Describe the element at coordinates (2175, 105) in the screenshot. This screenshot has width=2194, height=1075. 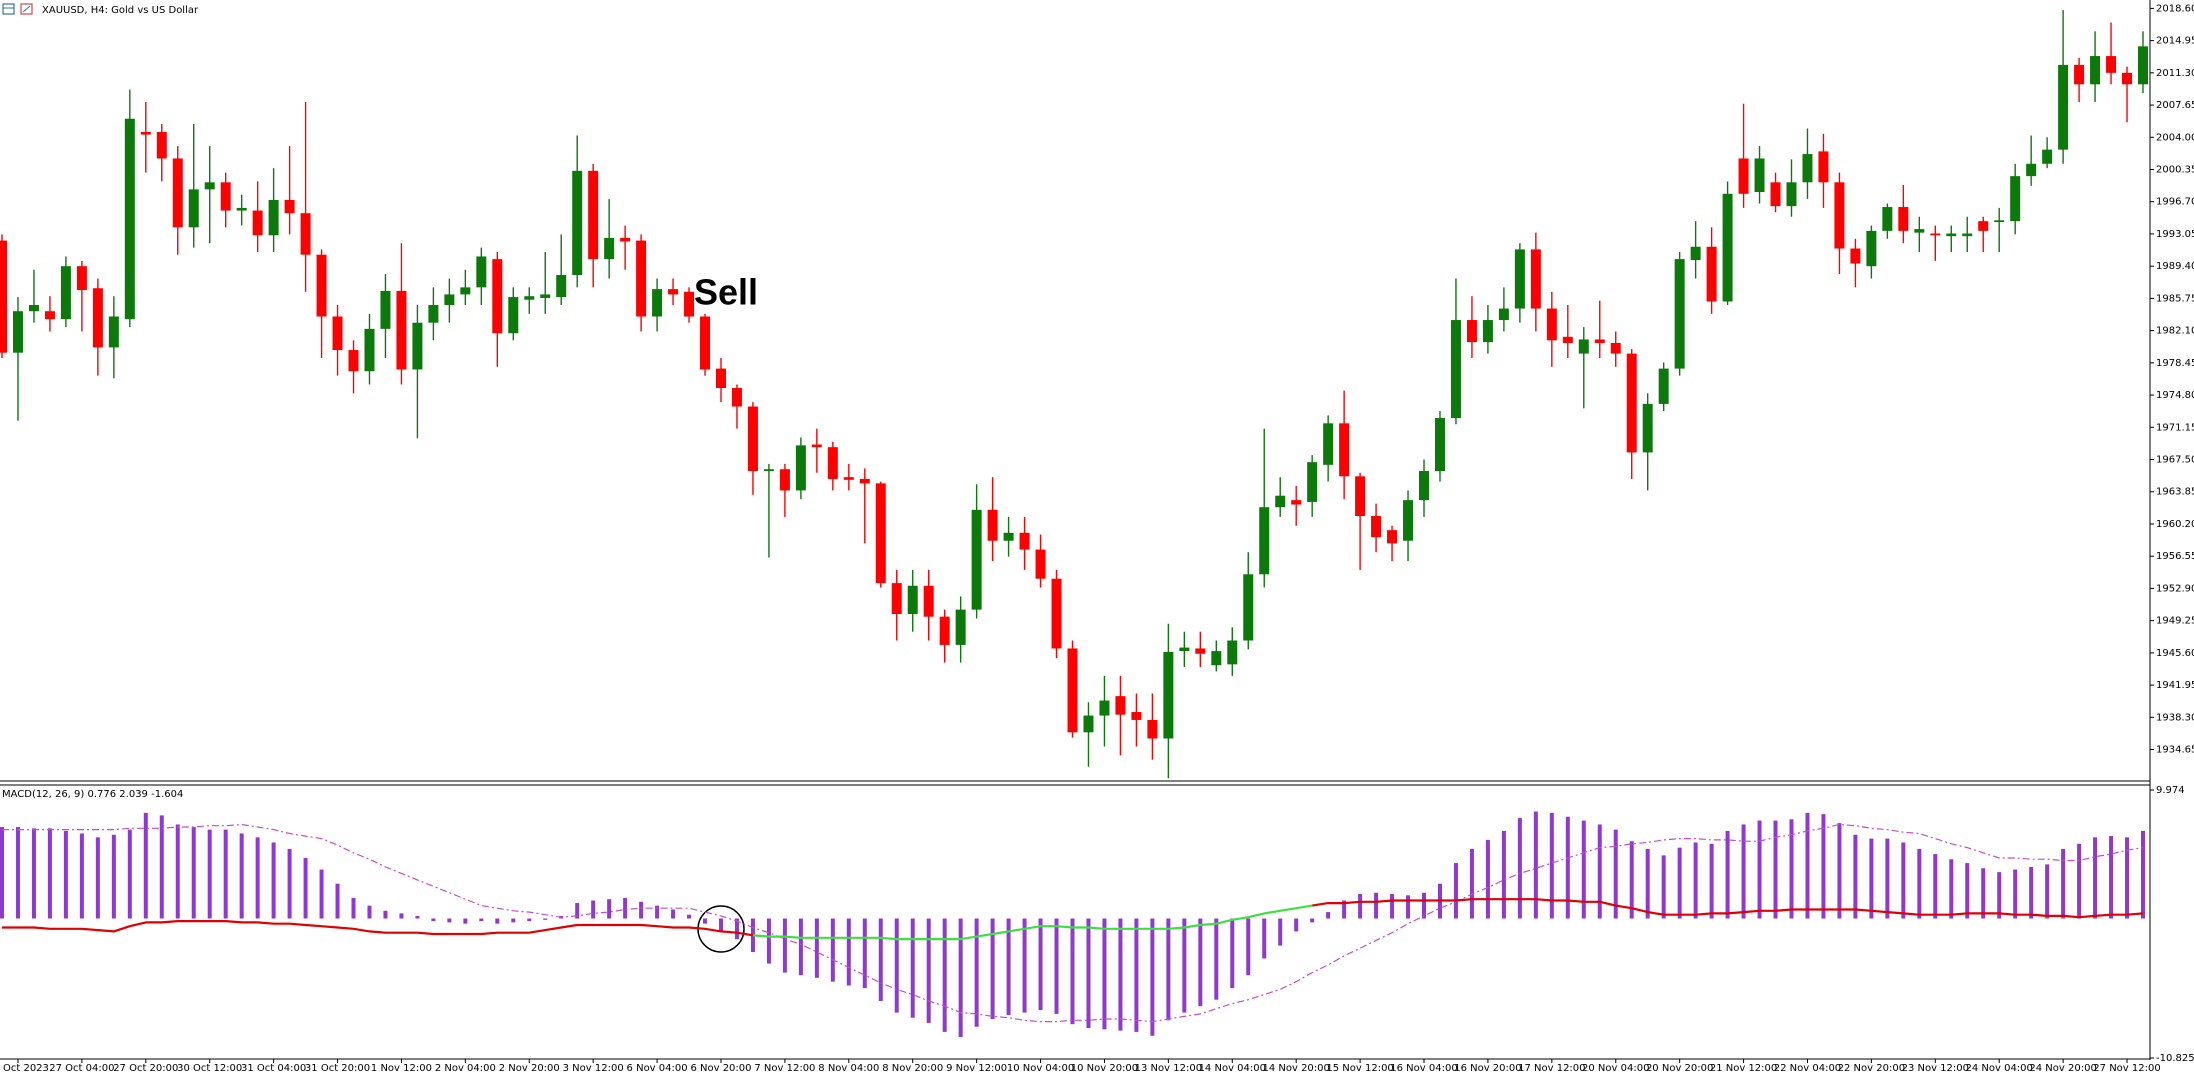
I see `y-tick-label: 2007.65` at that location.